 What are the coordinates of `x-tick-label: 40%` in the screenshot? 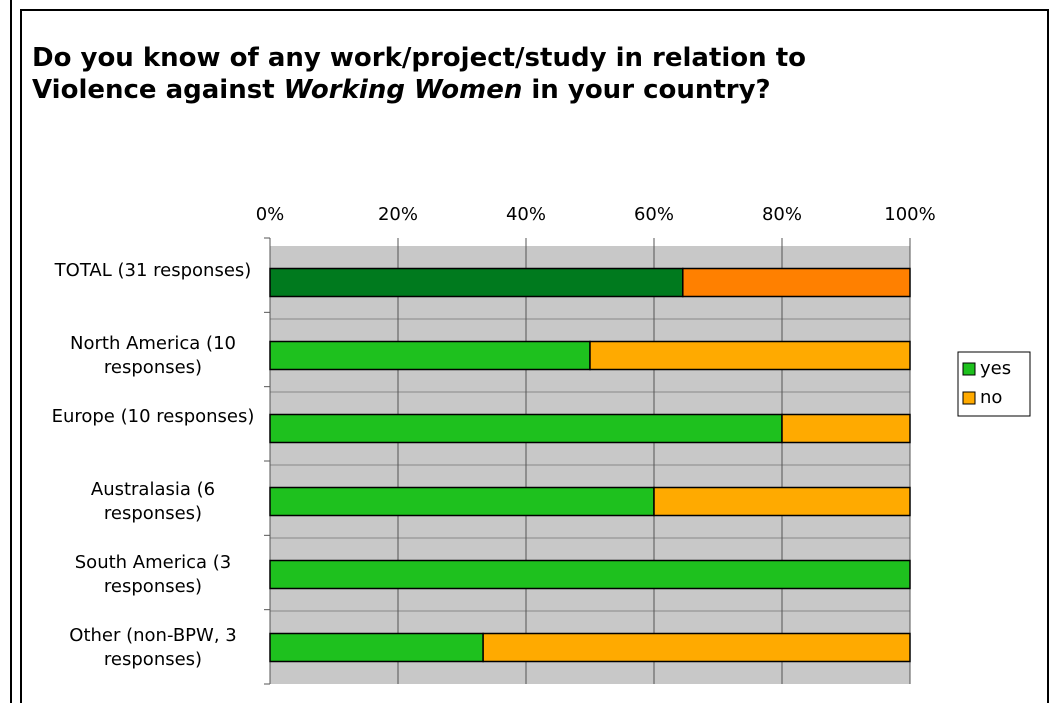 It's located at (526, 214).